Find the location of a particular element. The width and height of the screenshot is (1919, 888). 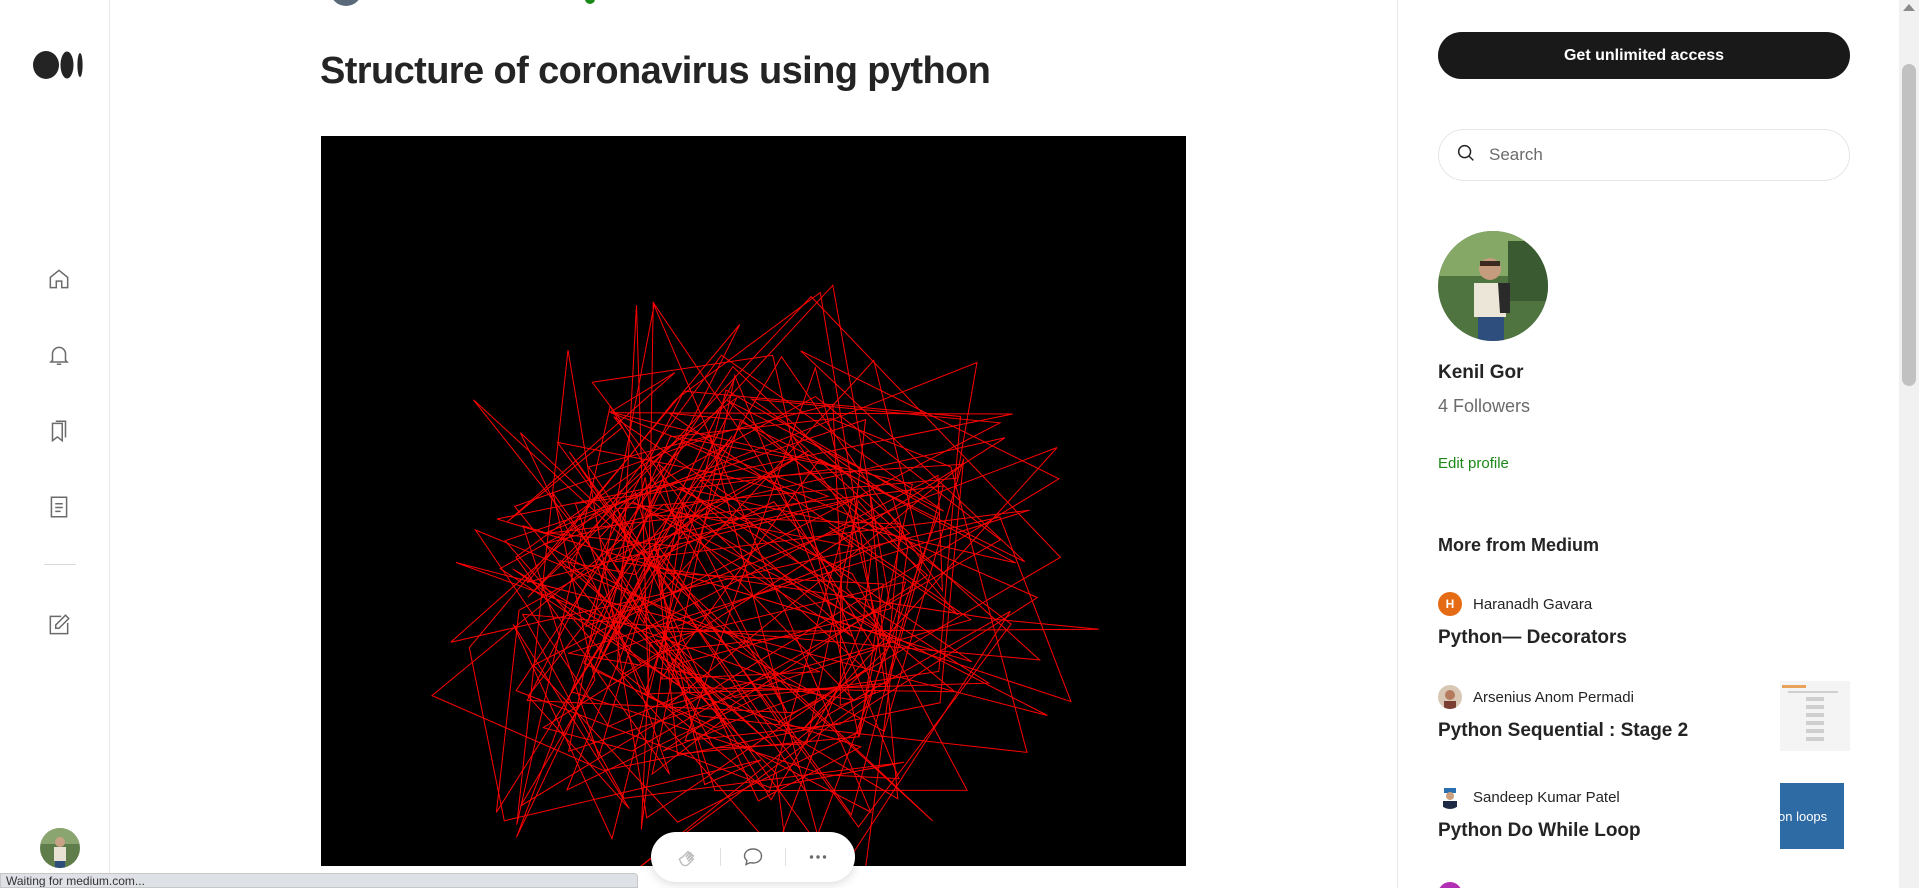

comment-bubble-icon is located at coordinates (753, 857).